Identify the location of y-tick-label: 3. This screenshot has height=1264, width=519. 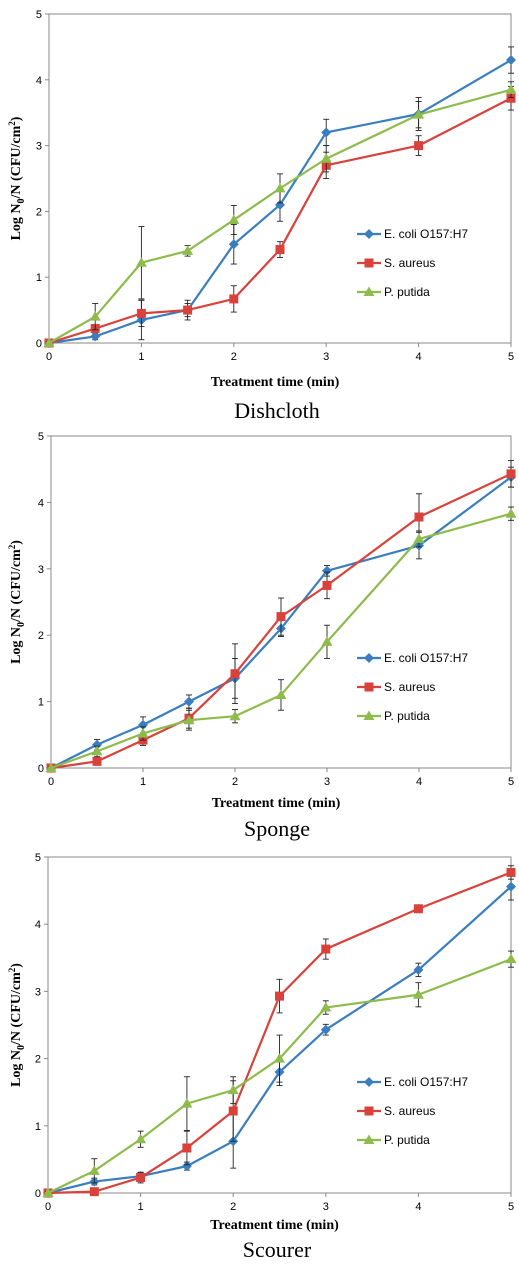
(41, 570).